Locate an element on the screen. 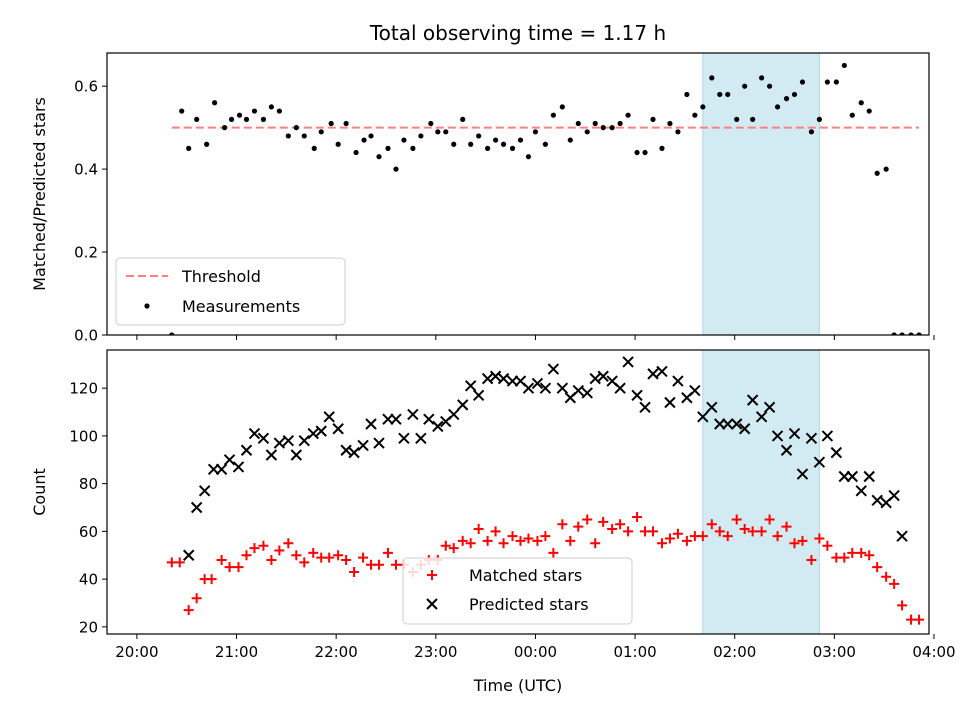 The width and height of the screenshot is (960, 724). y-tick-label: 0.2 is located at coordinates (86, 253).